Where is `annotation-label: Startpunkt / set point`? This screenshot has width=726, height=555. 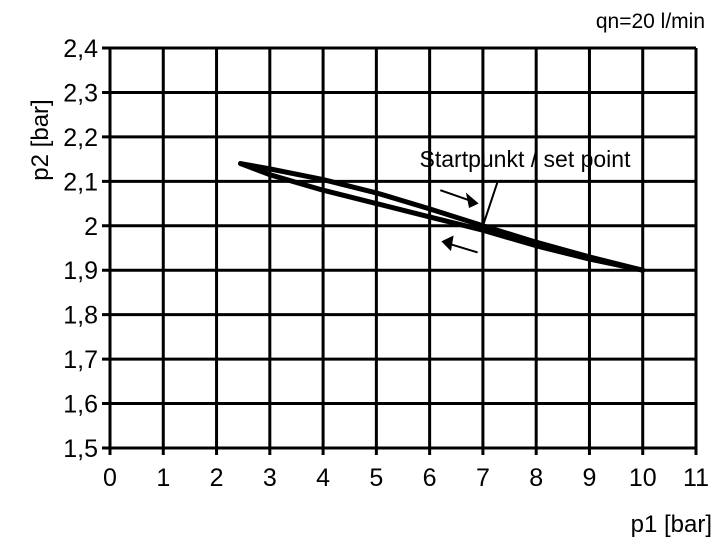
annotation-label: Startpunkt / set point is located at coordinates (526, 159).